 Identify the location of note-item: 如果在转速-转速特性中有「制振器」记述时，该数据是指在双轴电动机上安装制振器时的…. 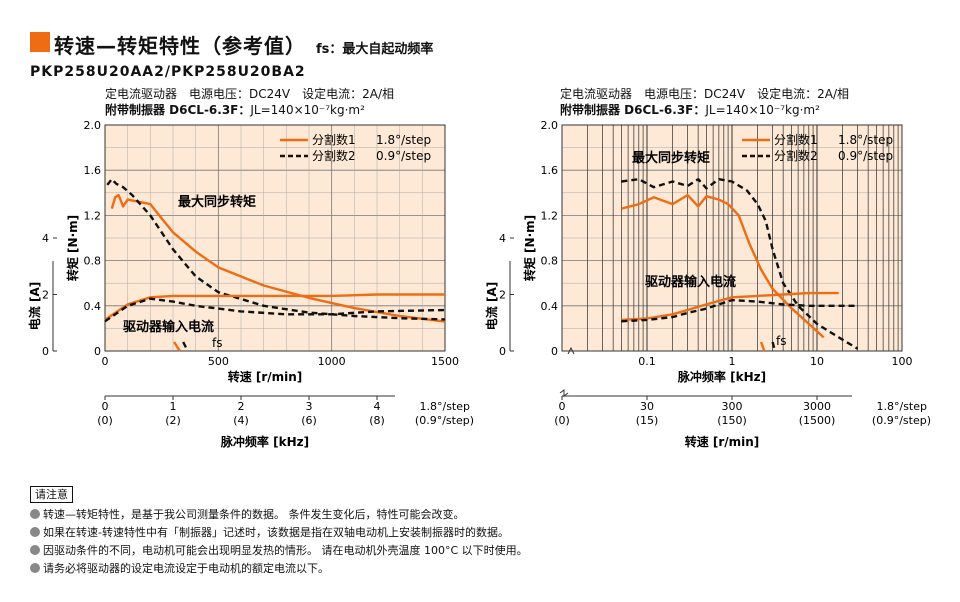
(279, 533).